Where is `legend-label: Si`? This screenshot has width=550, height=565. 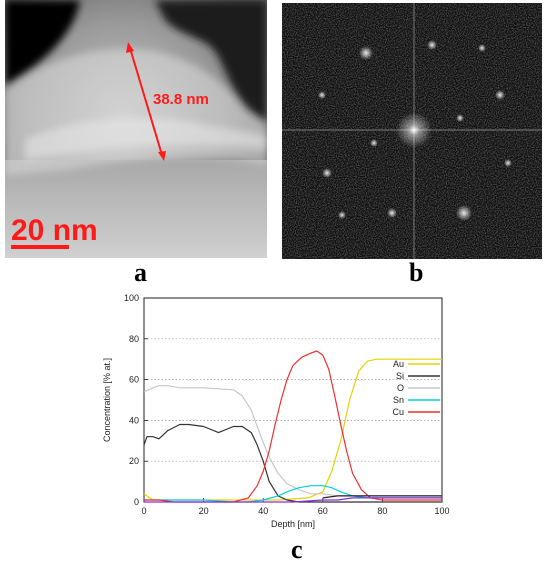
legend-label: Si is located at coordinates (400, 376).